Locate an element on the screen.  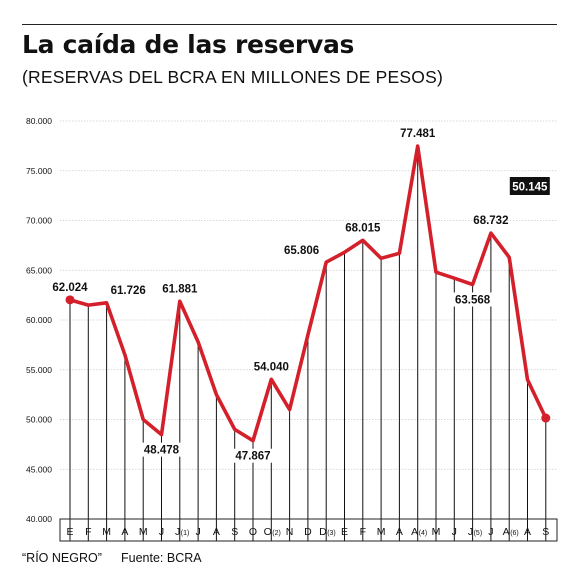
x-tick-note: (2) is located at coordinates (276, 533).